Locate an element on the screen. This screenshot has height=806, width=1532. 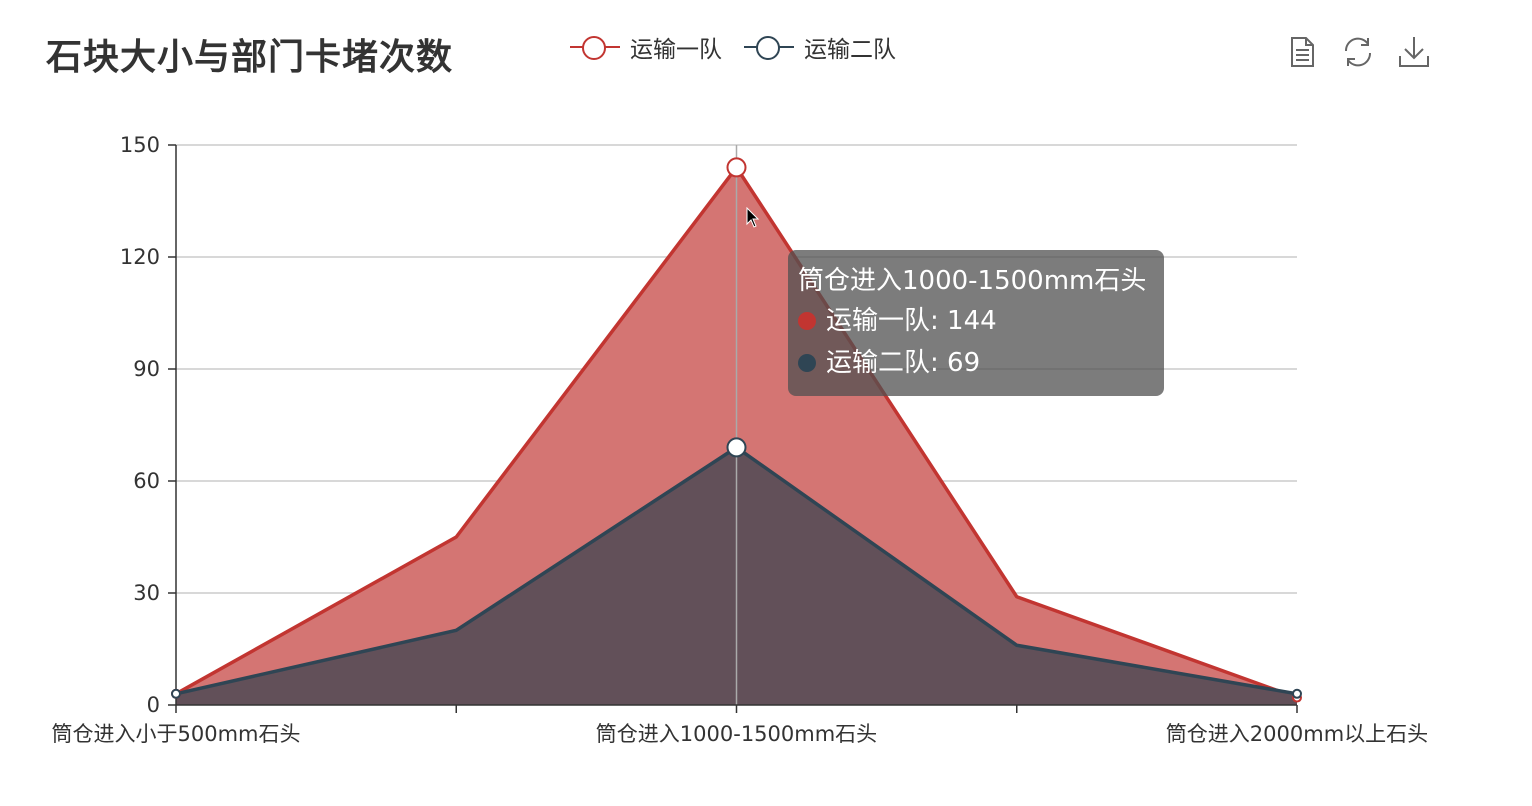
tooltip-row-series-2: 运输二队: 69 is located at coordinates (976, 363).